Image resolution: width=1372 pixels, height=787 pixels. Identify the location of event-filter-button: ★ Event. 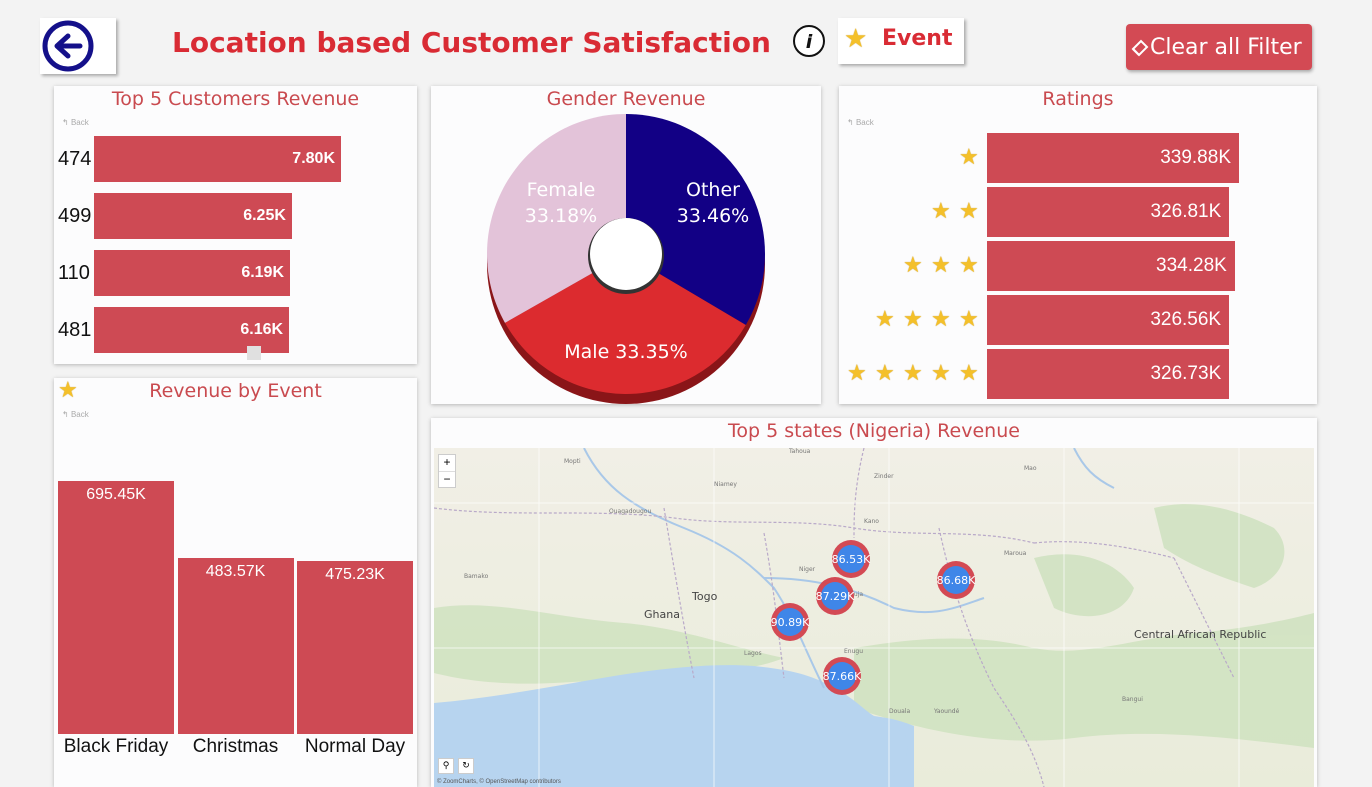
(901, 41).